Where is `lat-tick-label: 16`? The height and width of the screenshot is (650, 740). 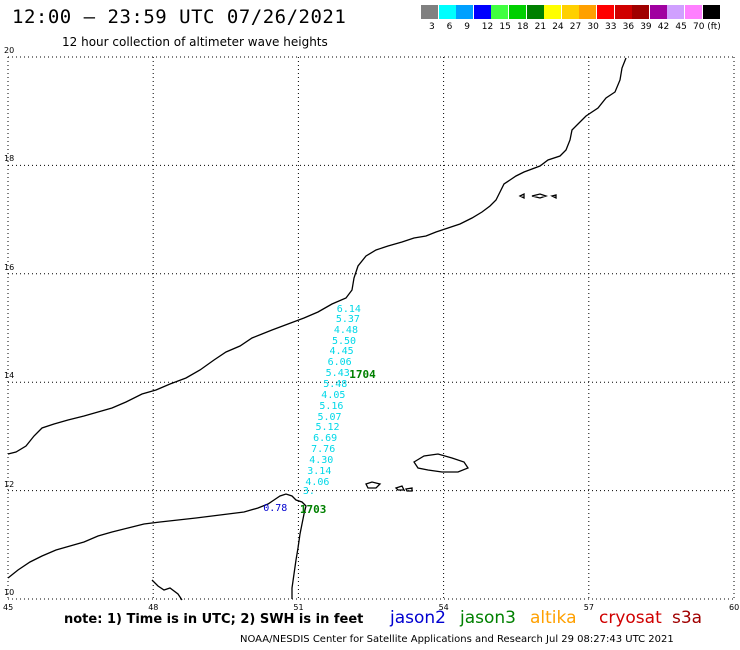
lat-tick-label: 16 is located at coordinates (9, 267).